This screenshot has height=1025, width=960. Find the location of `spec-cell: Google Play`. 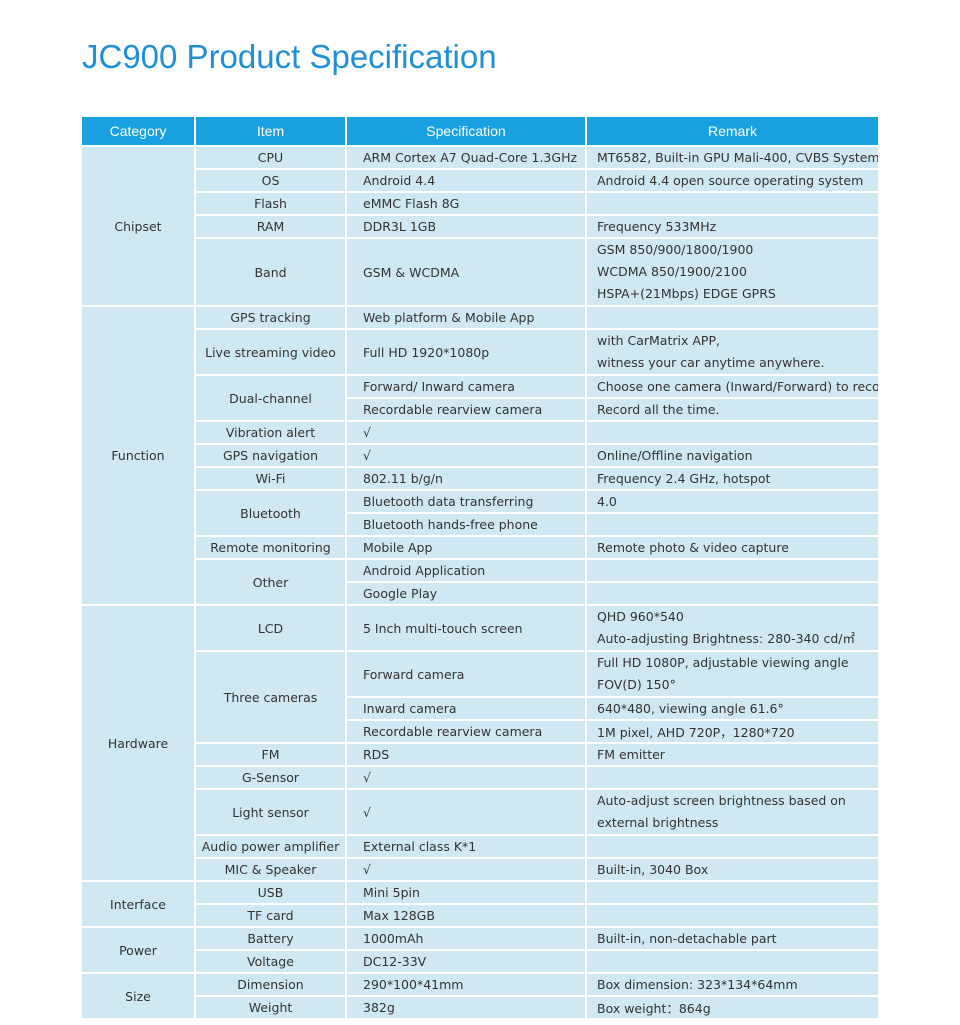

spec-cell: Google Play is located at coordinates (466, 593).